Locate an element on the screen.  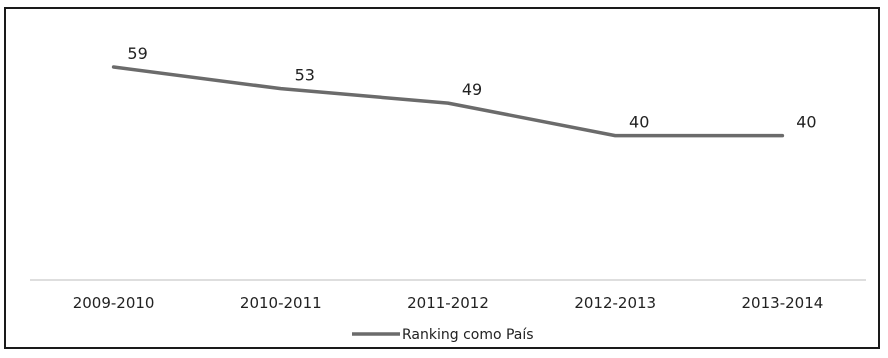
x-tick-label: 2009-2010 is located at coordinates (114, 303).